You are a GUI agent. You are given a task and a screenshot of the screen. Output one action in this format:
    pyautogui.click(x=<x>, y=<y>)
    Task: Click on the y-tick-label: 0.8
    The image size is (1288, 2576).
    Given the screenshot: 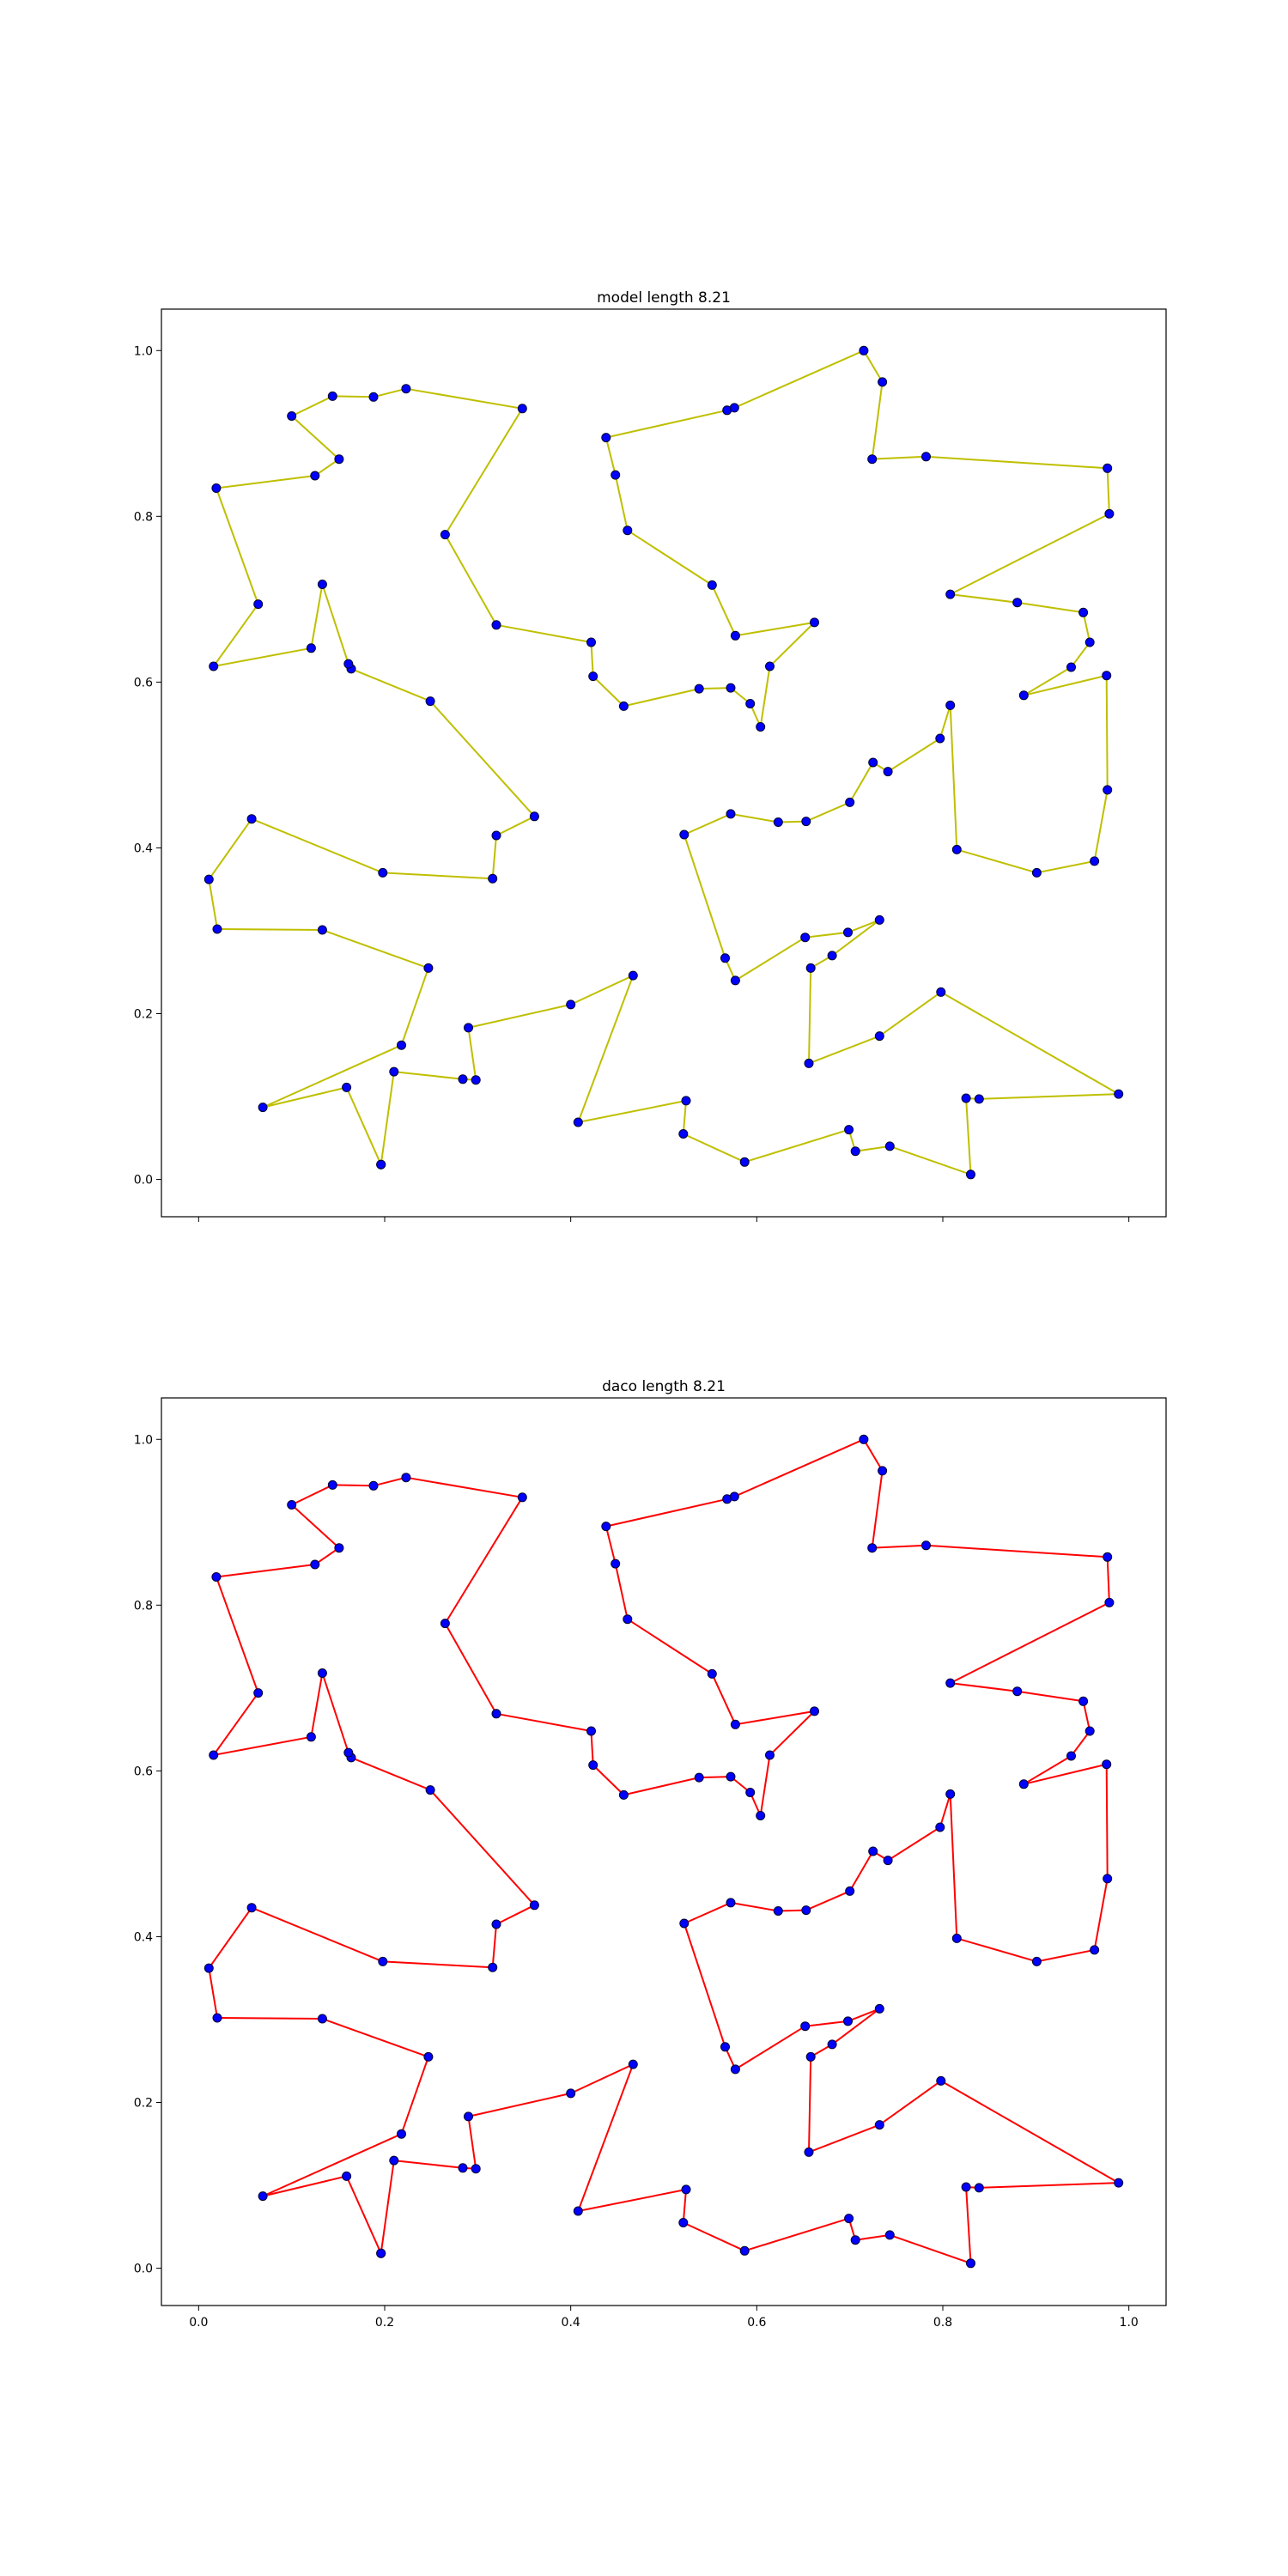 What is the action you would take?
    pyautogui.click(x=143, y=517)
    